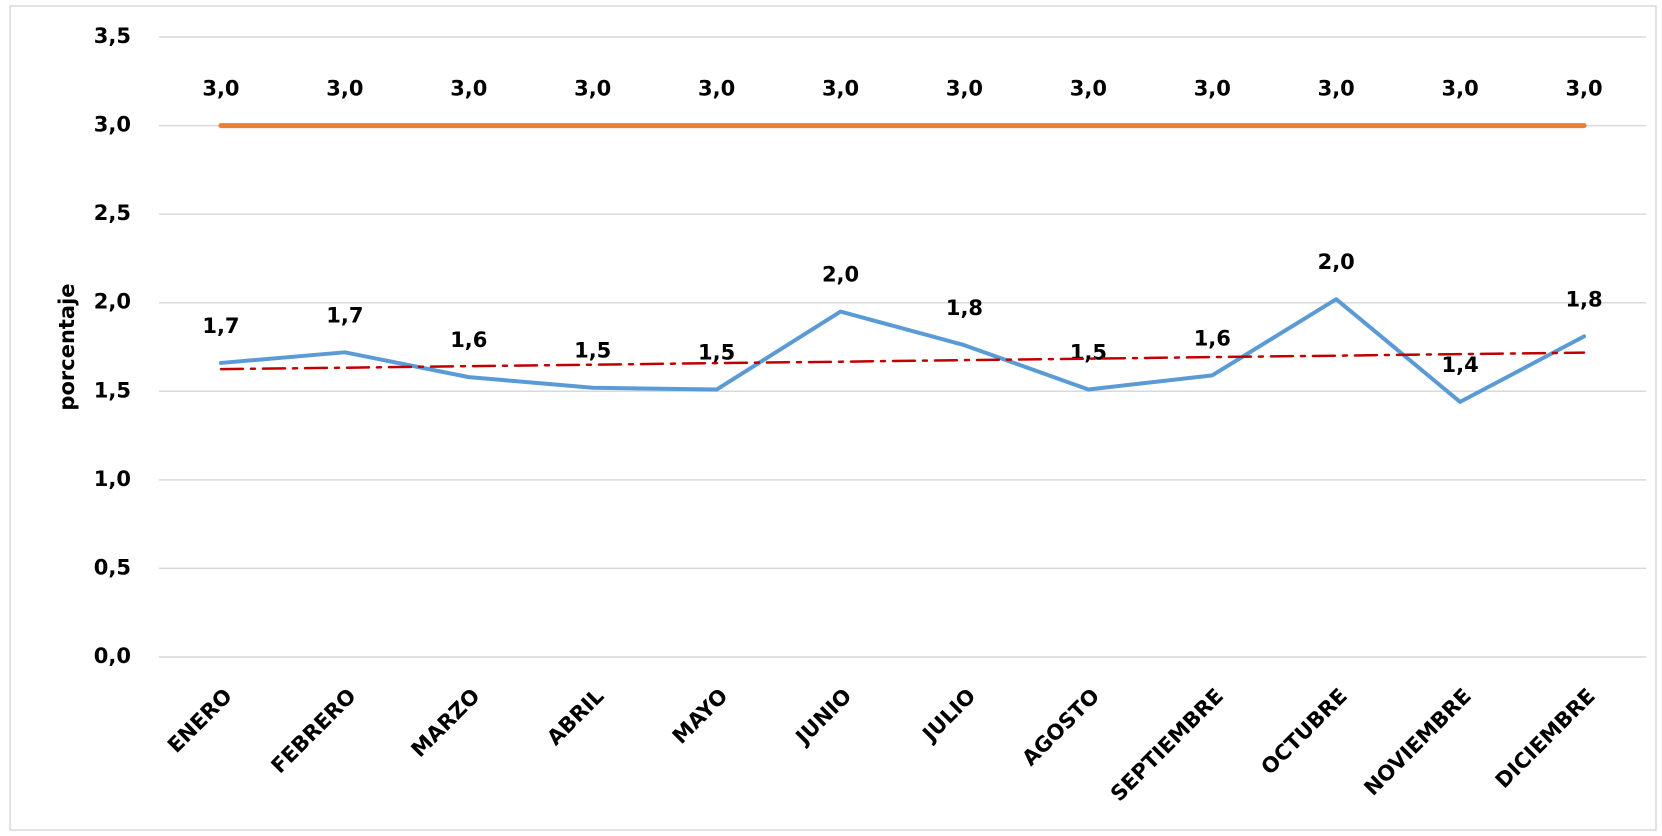 The image size is (1662, 836). What do you see at coordinates (112, 125) in the screenshot?
I see `y-tick-label: 3,0` at bounding box center [112, 125].